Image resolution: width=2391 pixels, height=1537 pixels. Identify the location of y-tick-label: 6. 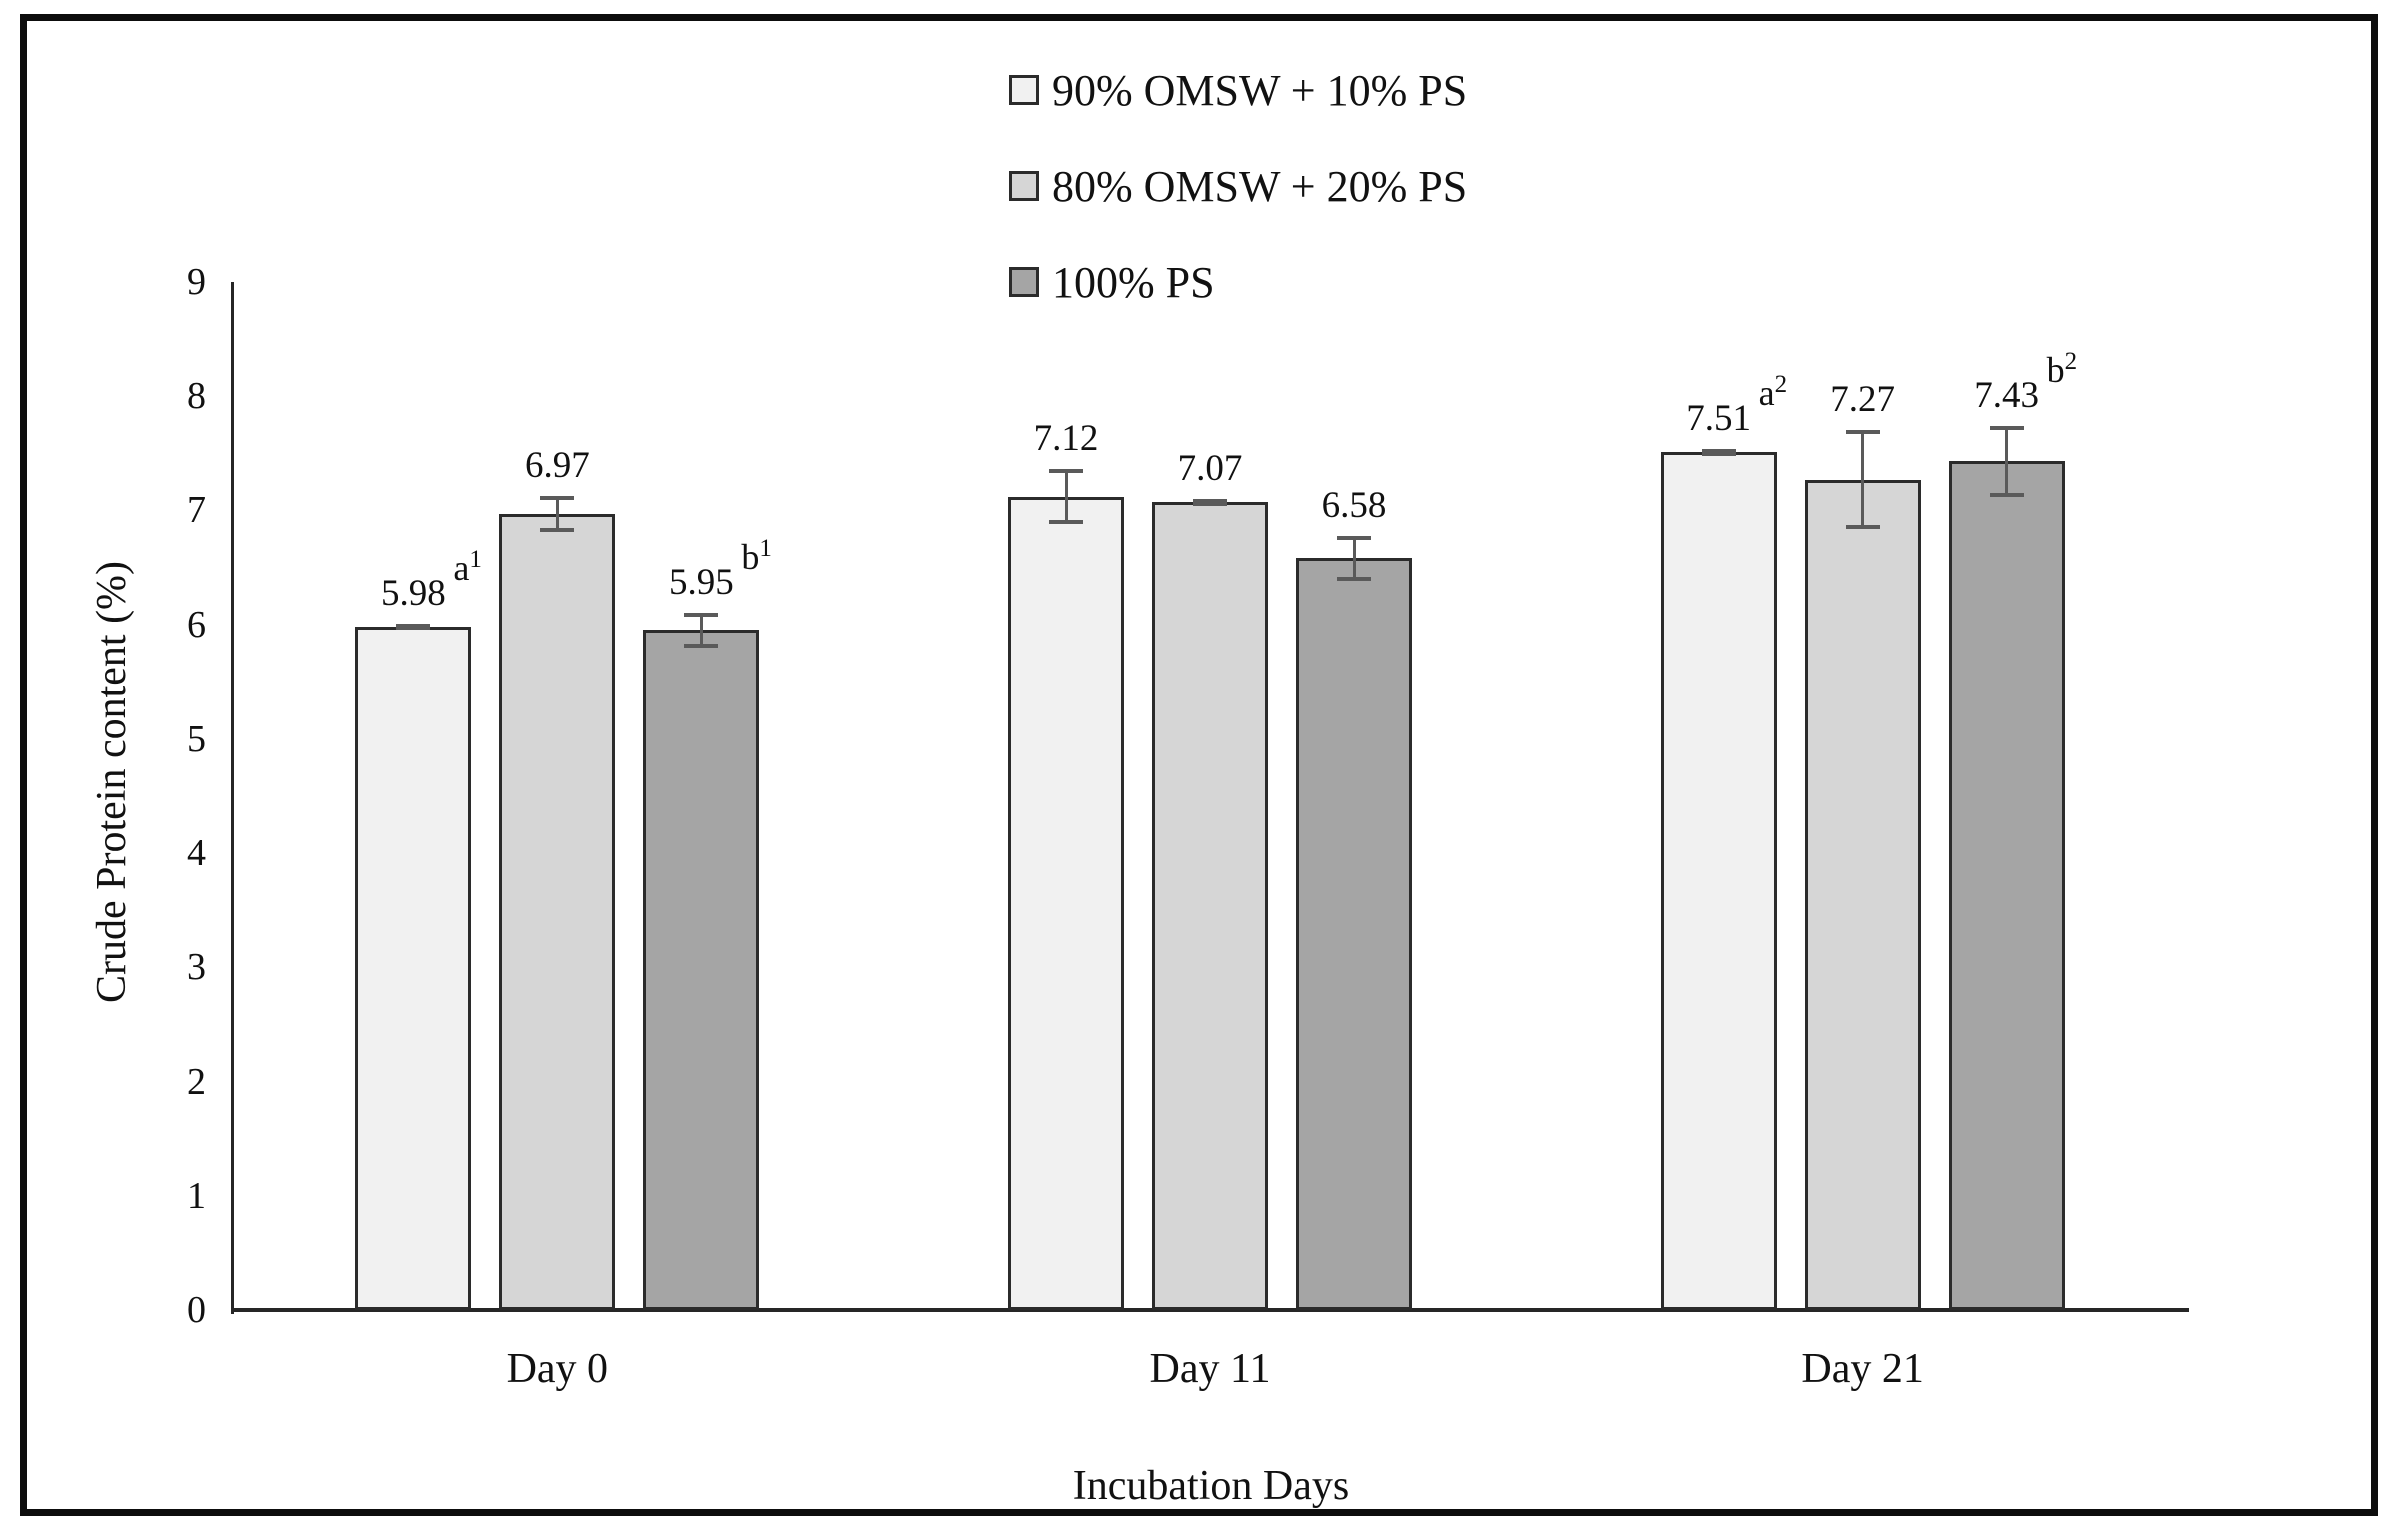
(196, 624).